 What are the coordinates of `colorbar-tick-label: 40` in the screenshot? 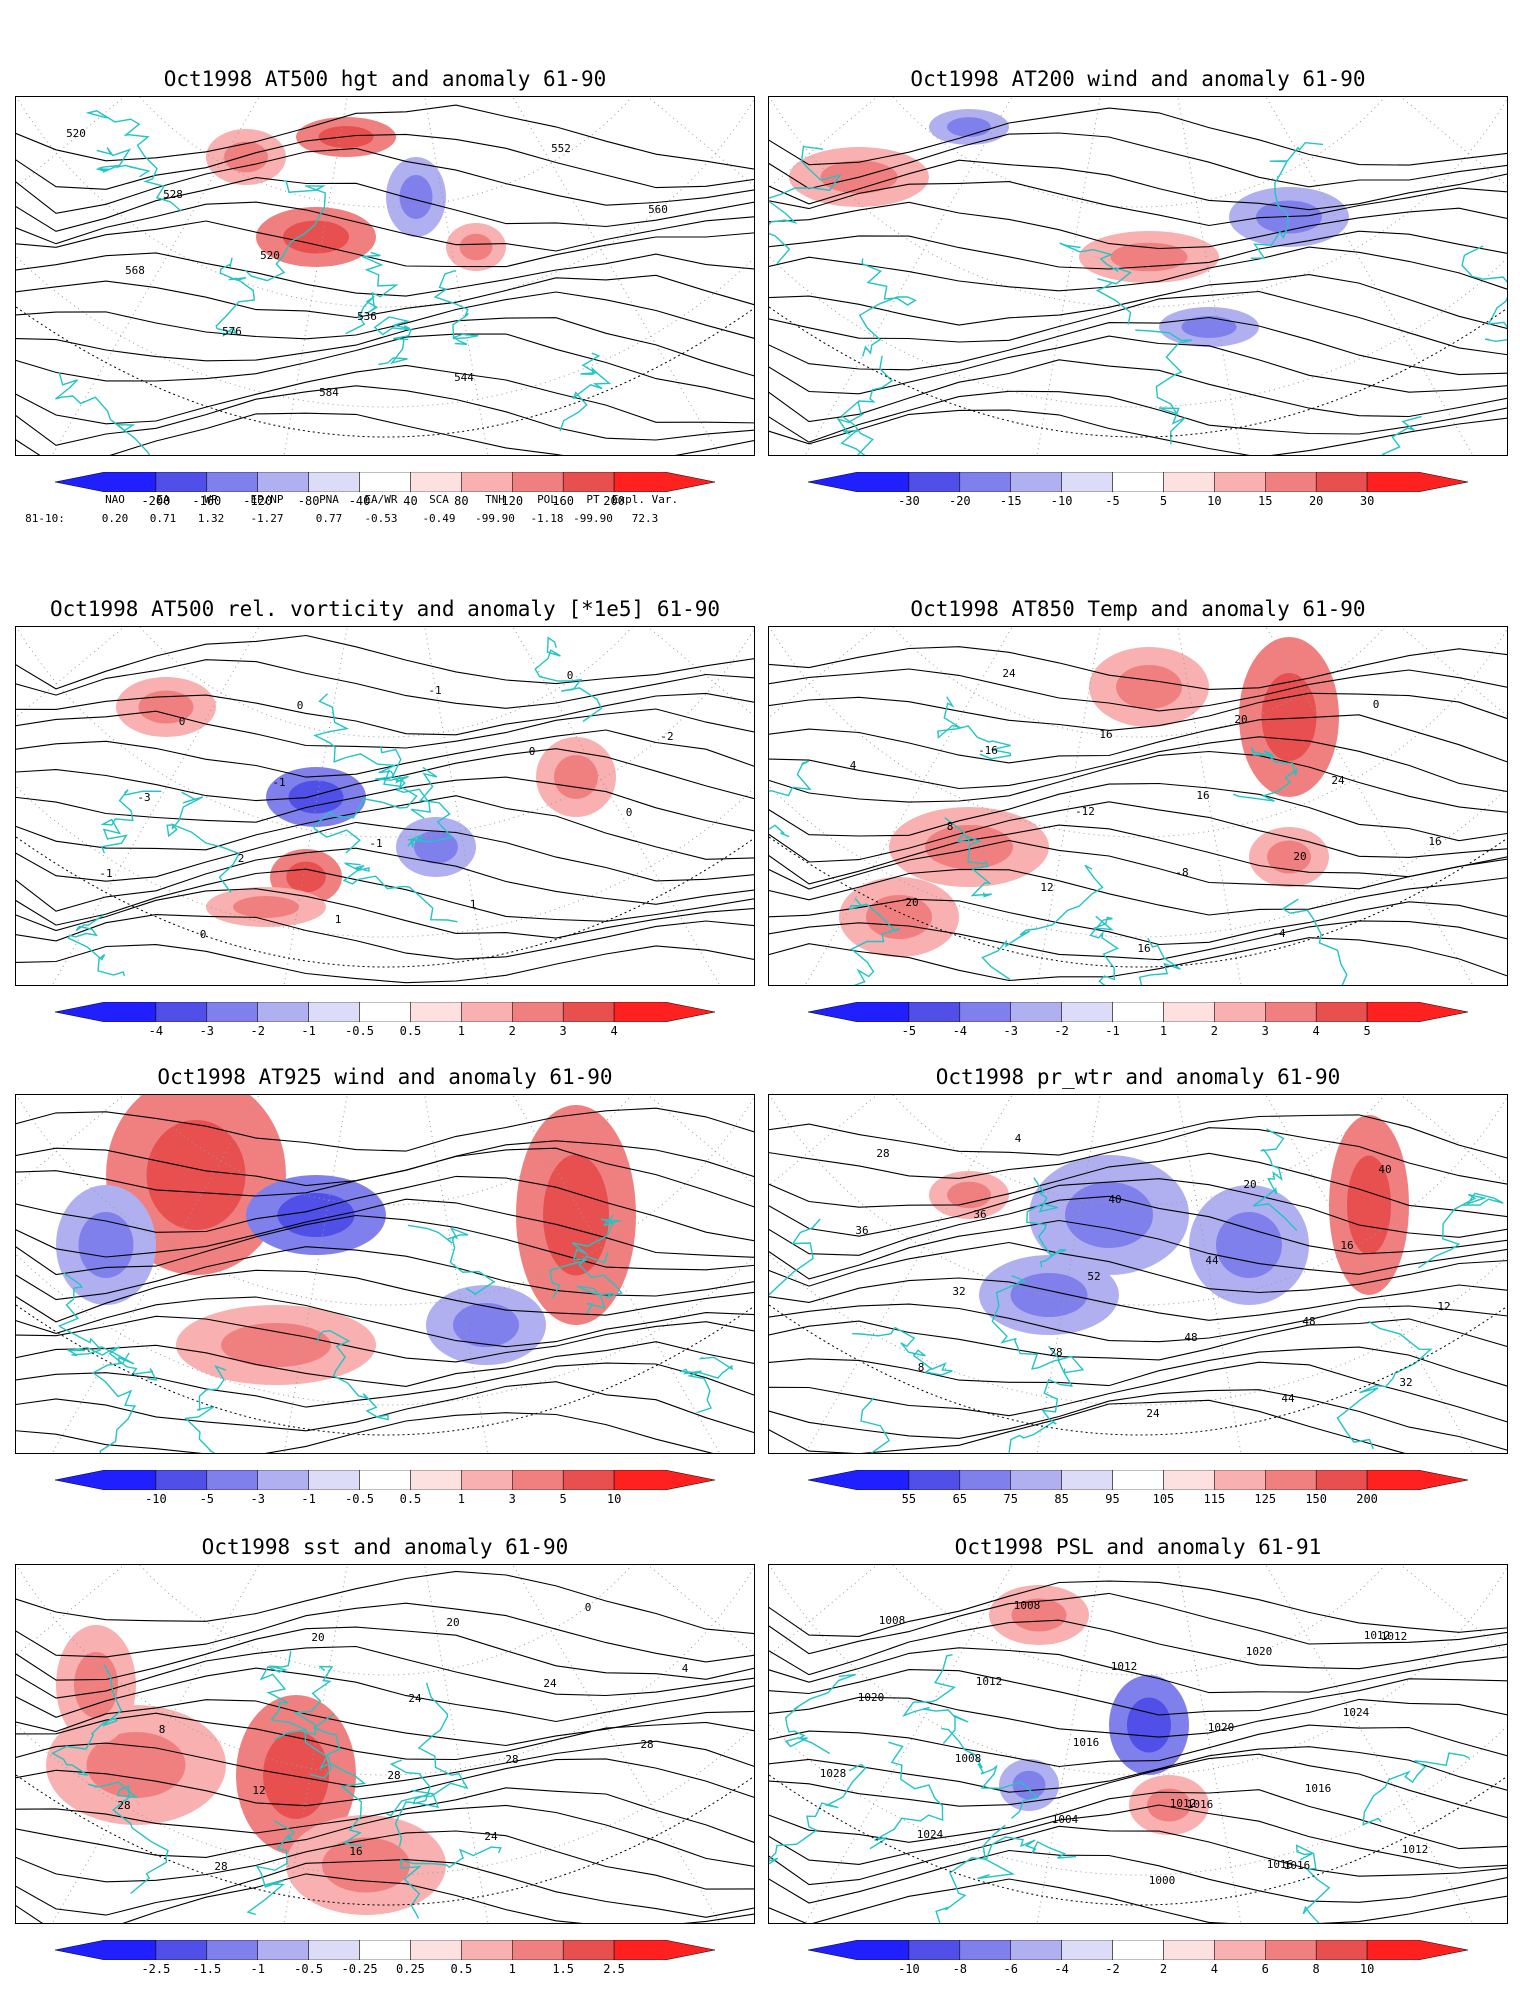 It's located at (410, 501).